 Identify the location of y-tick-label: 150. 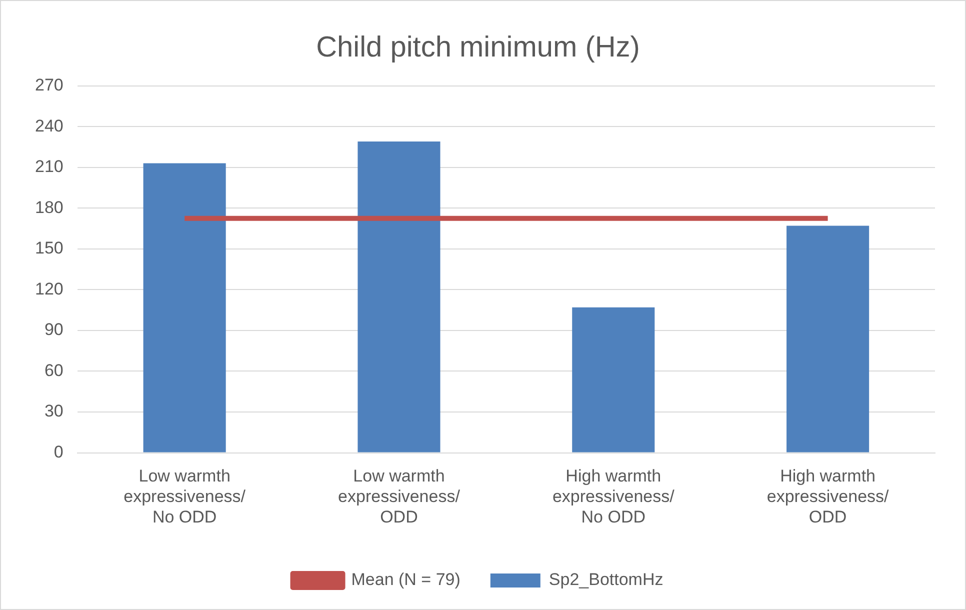
(49, 248).